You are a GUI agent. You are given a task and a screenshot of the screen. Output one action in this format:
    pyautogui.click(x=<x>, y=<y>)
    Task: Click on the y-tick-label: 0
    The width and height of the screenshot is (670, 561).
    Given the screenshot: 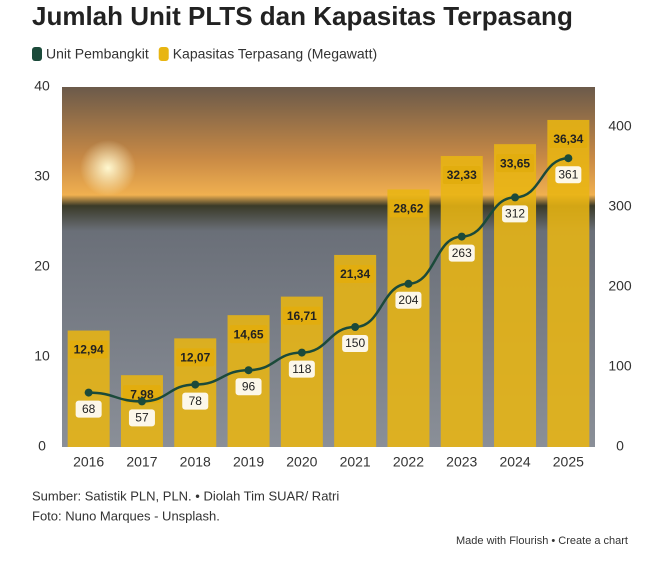 What is the action you would take?
    pyautogui.click(x=42, y=446)
    